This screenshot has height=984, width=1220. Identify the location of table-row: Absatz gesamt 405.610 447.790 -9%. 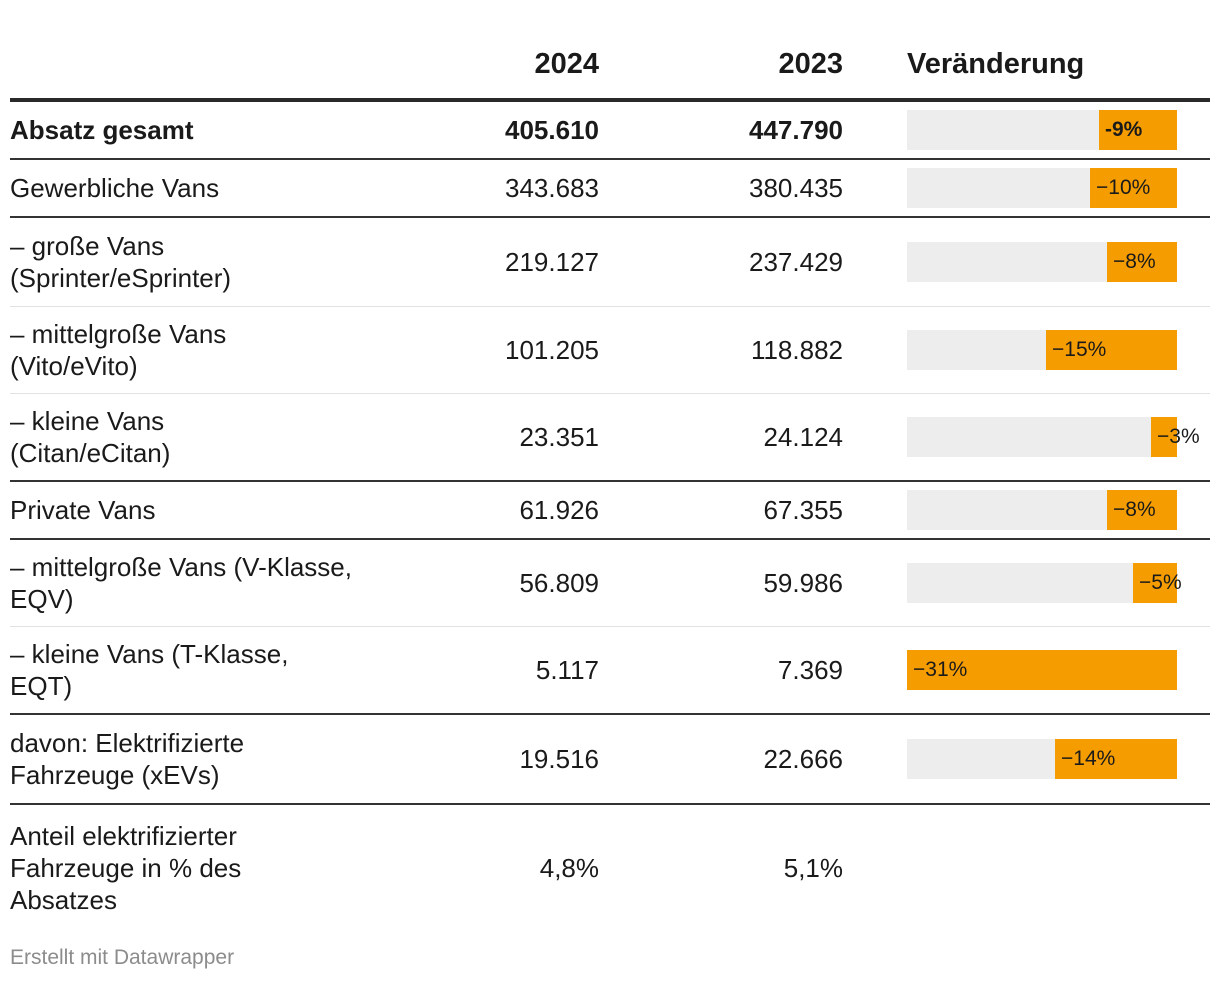
(610, 130).